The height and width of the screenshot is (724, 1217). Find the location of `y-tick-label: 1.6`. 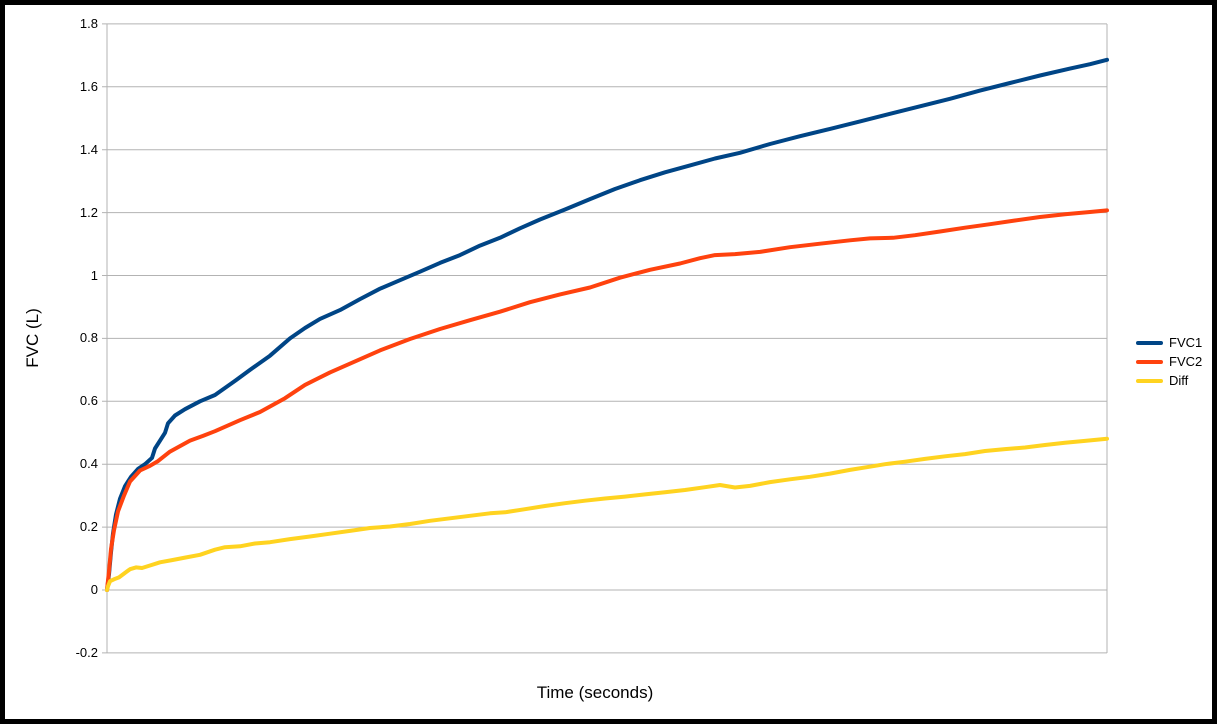

y-tick-label: 1.6 is located at coordinates (88, 86).